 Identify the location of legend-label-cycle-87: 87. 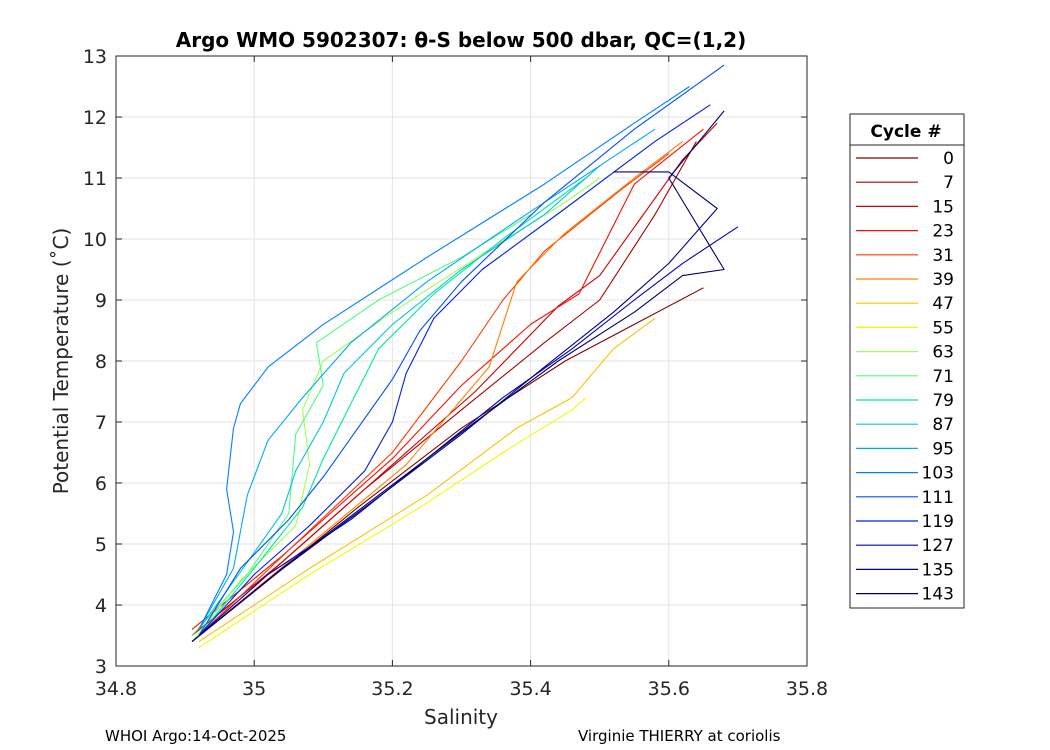
(943, 425).